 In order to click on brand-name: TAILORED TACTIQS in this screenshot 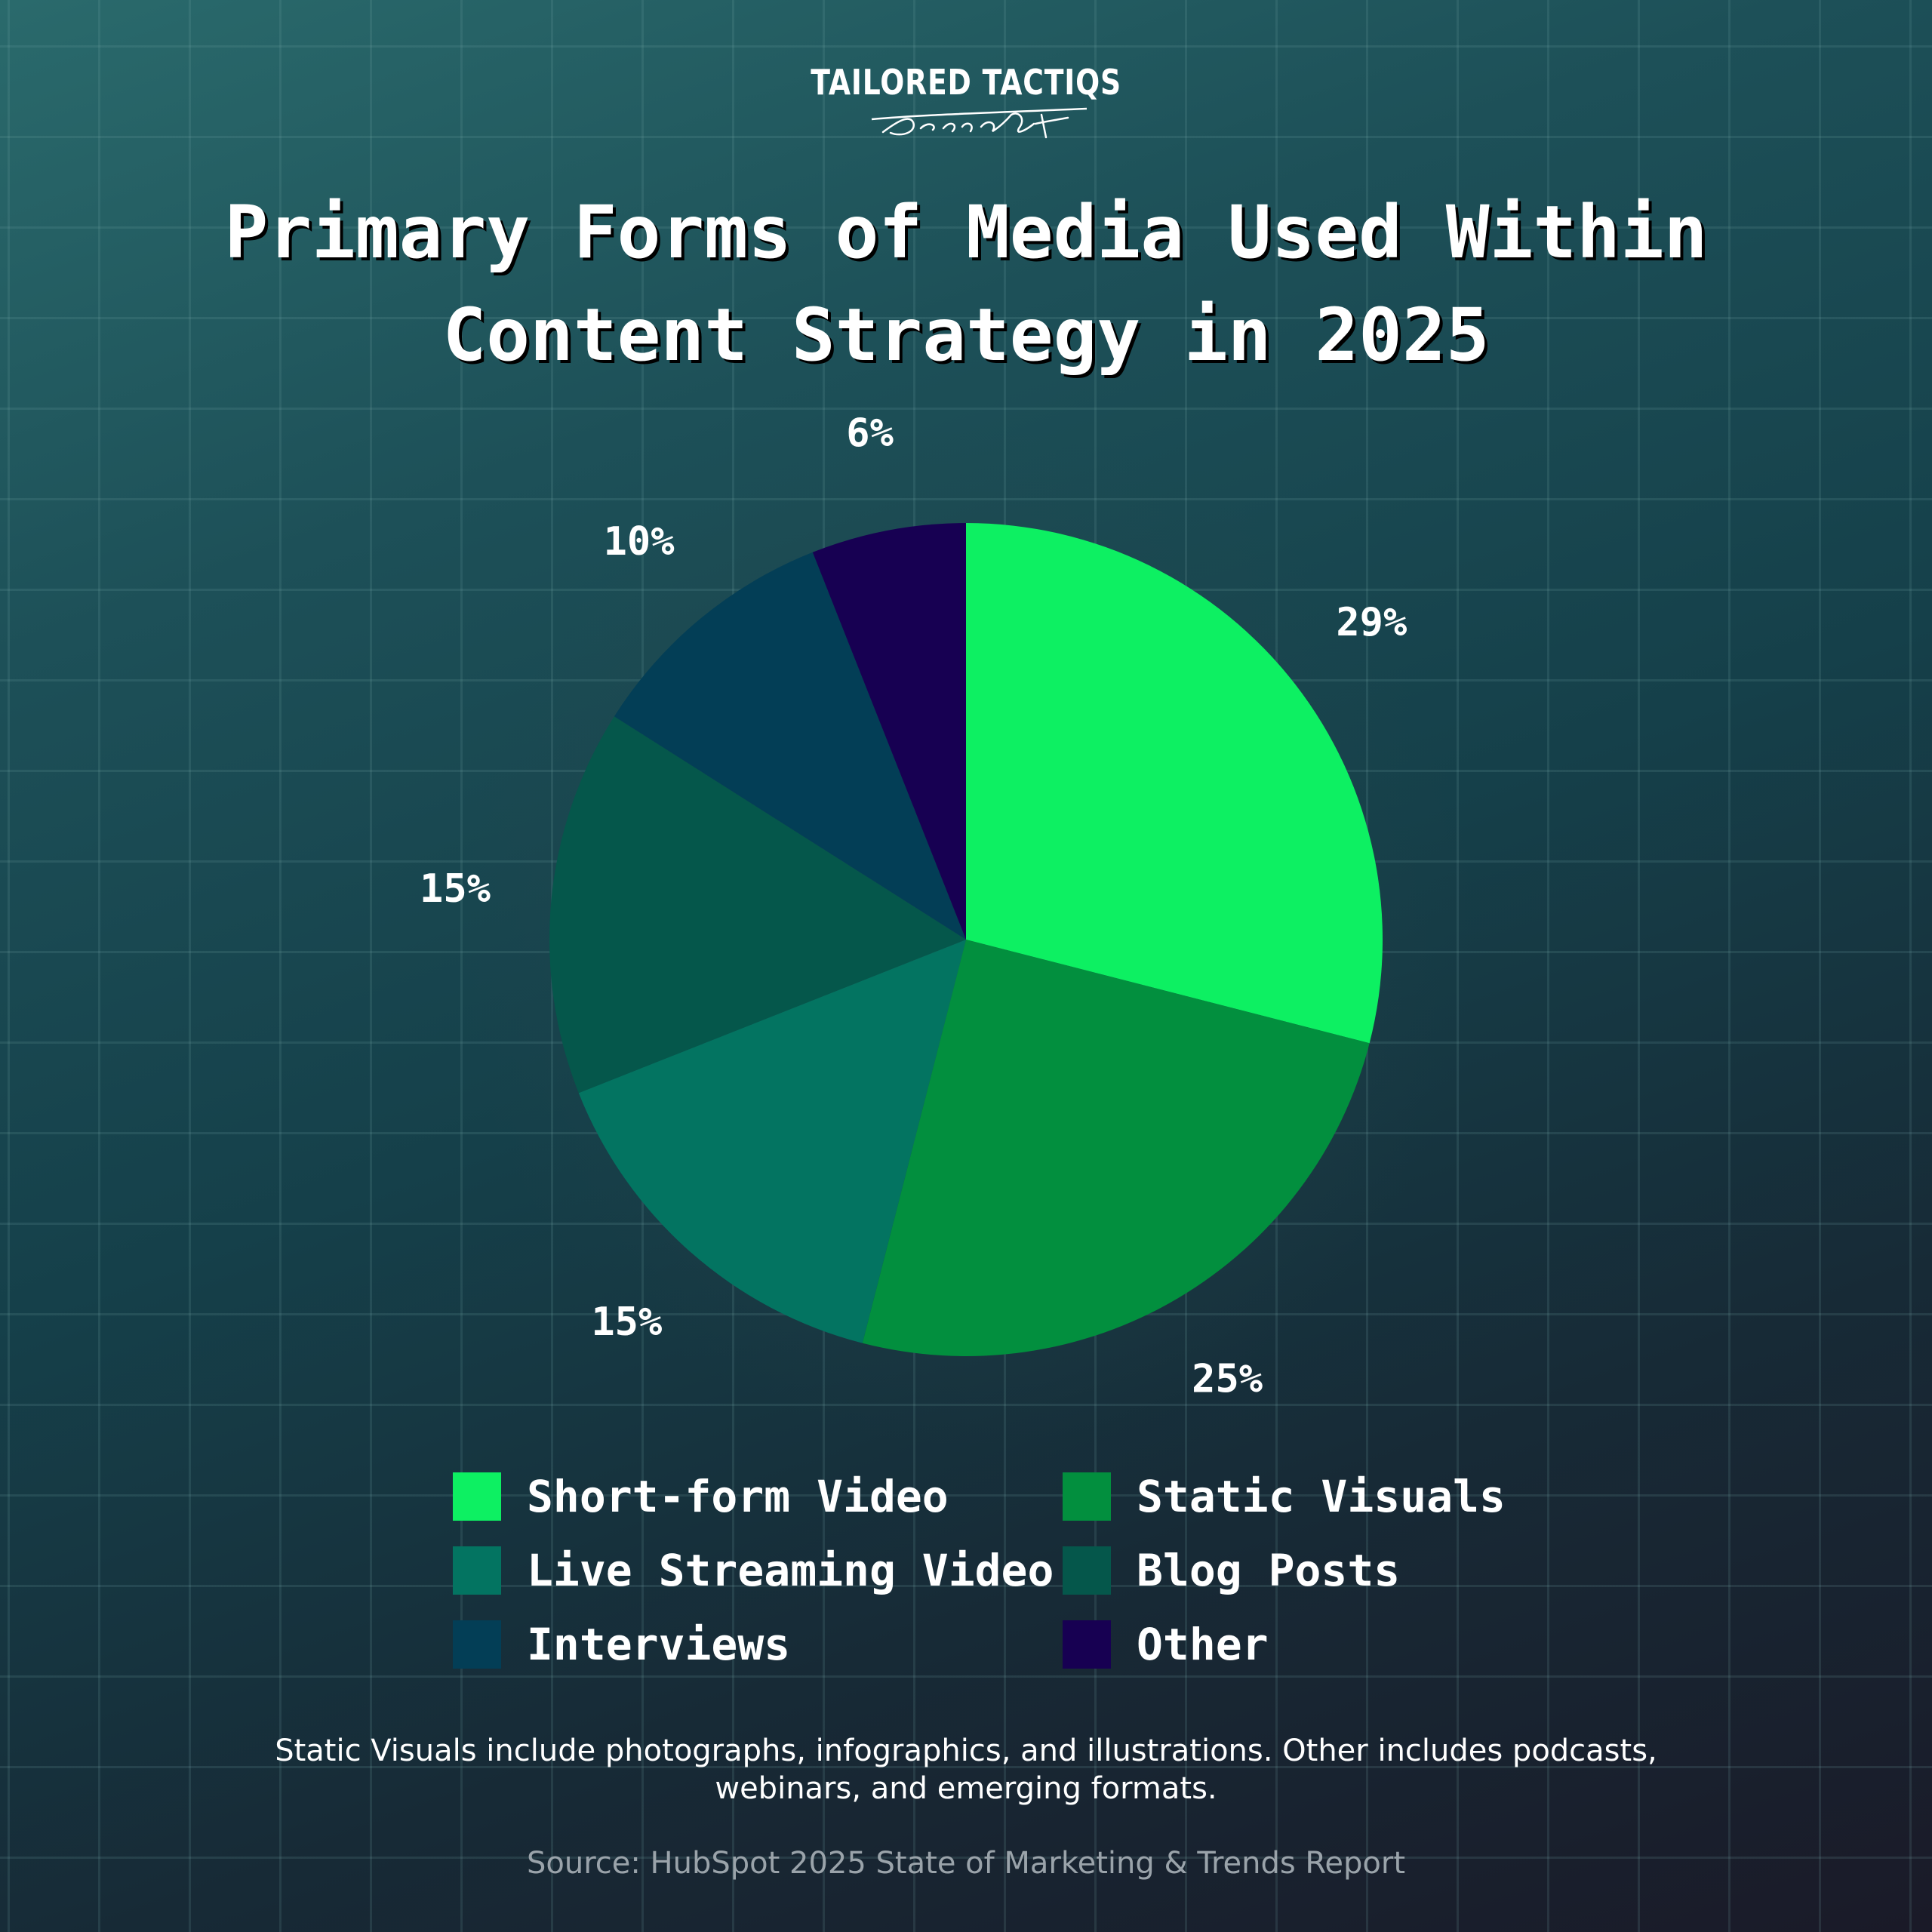, I will do `click(966, 82)`.